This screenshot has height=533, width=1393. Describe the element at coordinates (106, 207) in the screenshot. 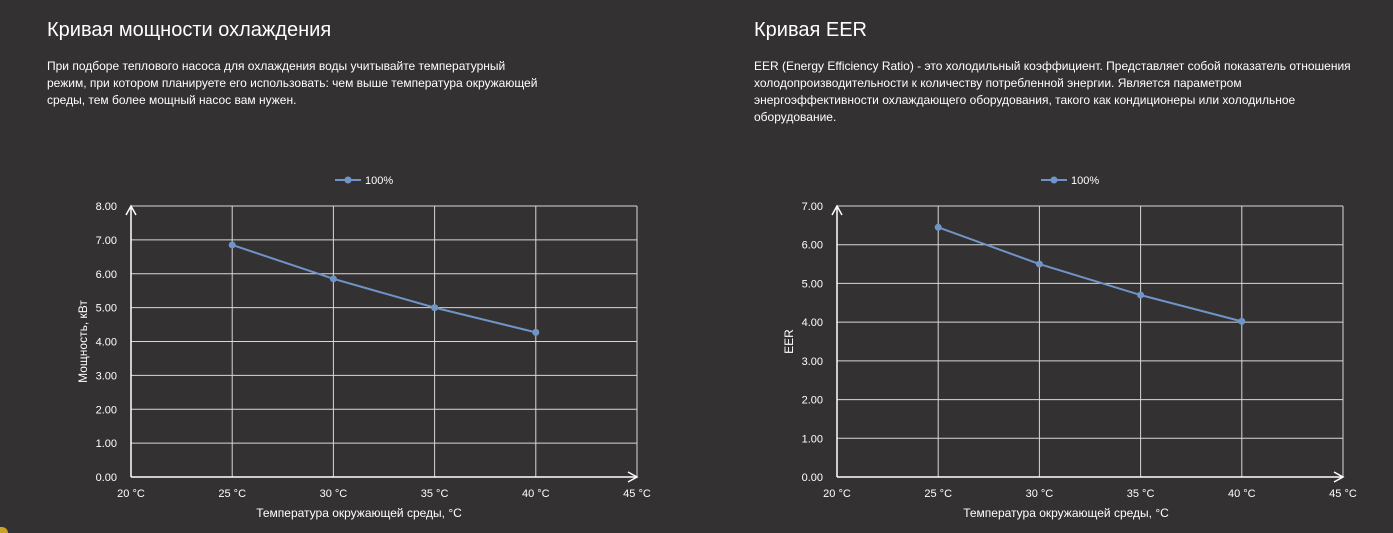

I see `y-tick-label: 8.00` at that location.